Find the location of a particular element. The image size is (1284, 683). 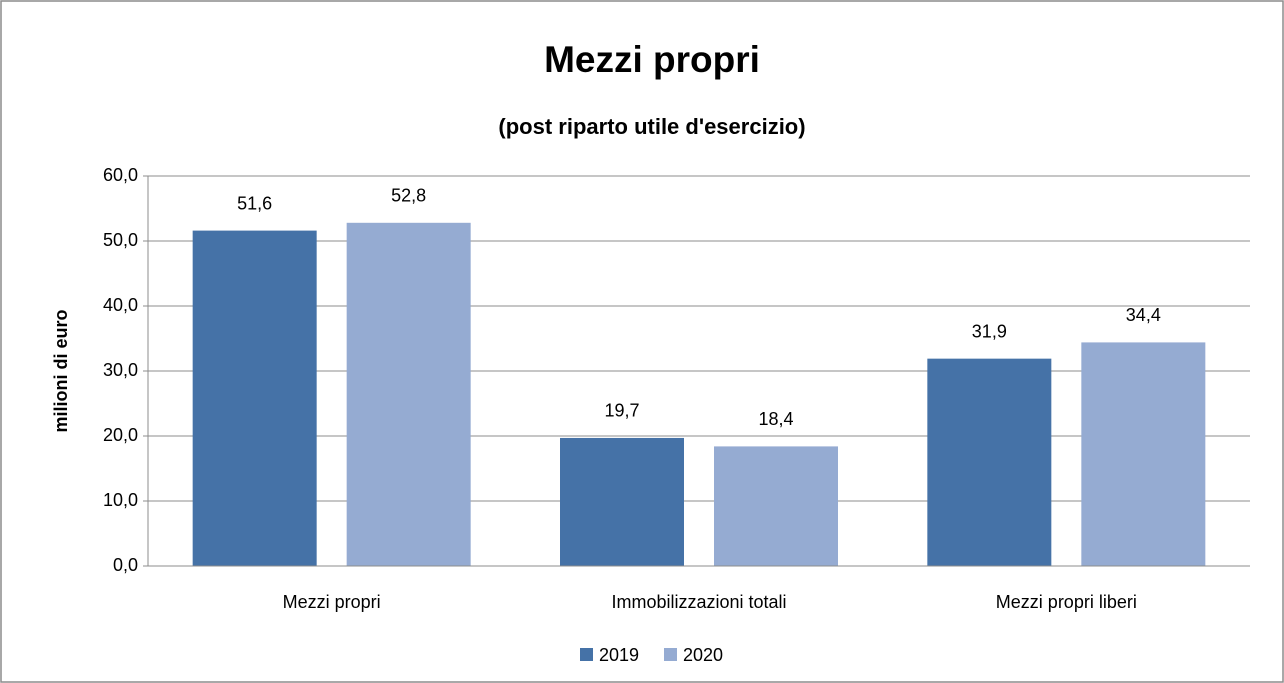

y-tick-label: 0,0 is located at coordinates (125, 565).